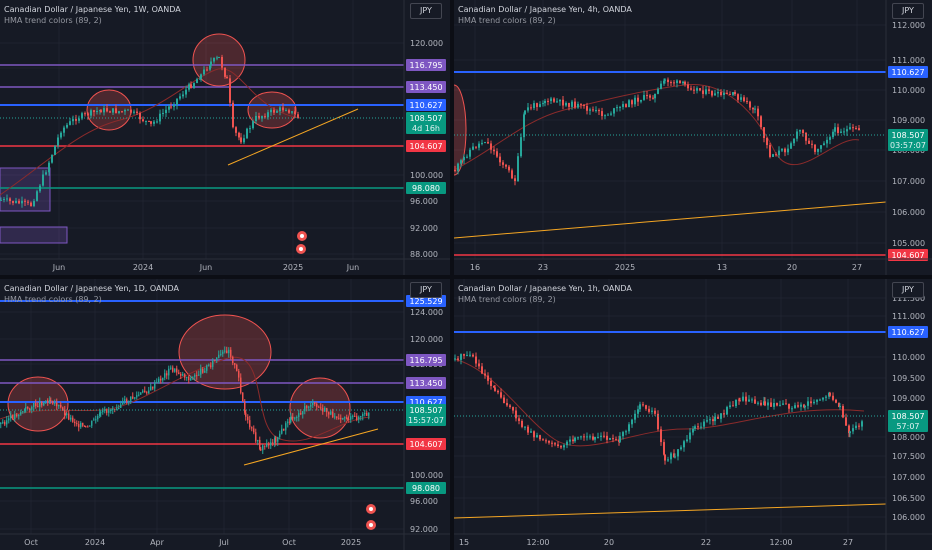 The height and width of the screenshot is (550, 932). What do you see at coordinates (907, 416) in the screenshot?
I see `current-price-label: 108.507` at bounding box center [907, 416].